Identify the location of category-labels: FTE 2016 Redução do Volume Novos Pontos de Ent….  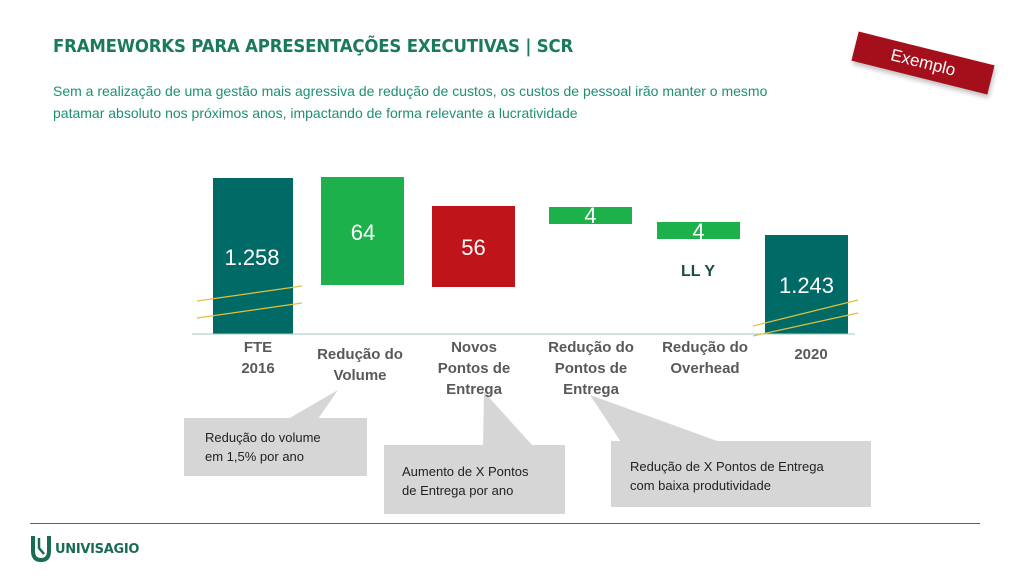
(534, 368).